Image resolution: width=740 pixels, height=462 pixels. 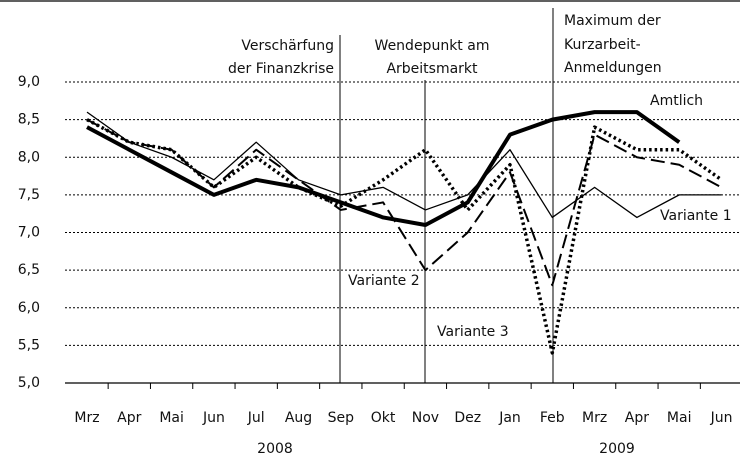 I want to click on y-tick-label: 7,0, so click(x=29, y=233).